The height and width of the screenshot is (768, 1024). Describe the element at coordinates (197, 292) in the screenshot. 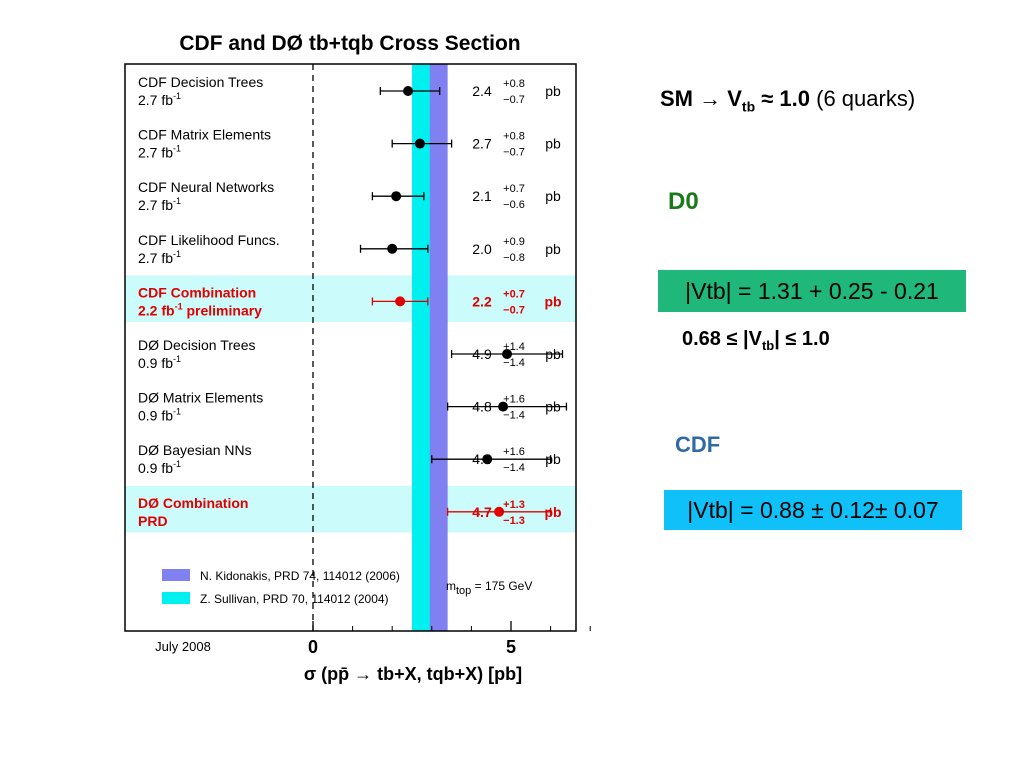

I see `measurement-label: CDF Combination` at that location.